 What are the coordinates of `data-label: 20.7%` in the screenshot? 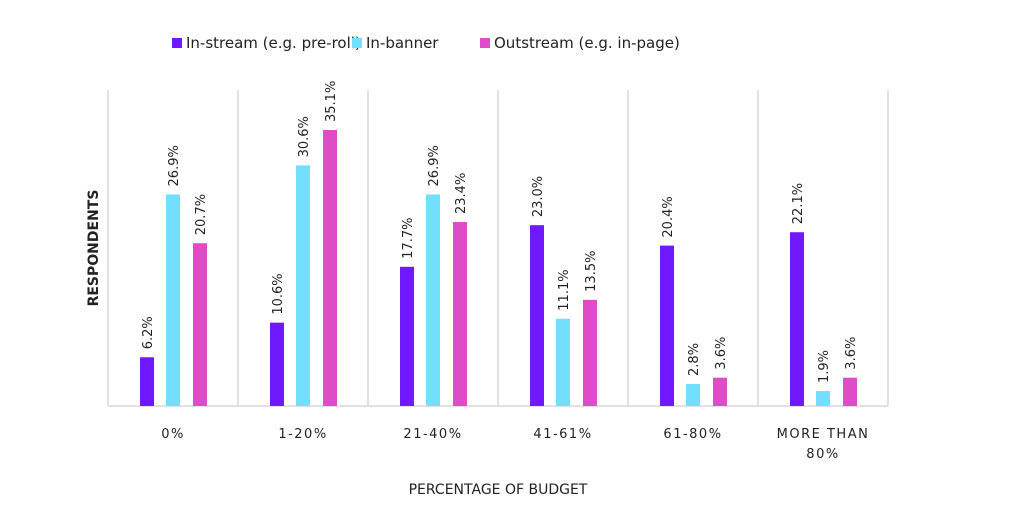 It's located at (201, 214).